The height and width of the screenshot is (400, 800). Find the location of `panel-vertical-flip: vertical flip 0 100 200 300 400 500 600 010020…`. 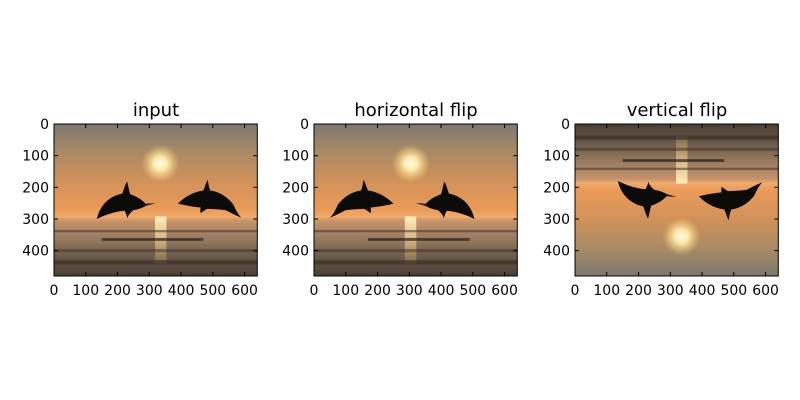

panel-vertical-flip: vertical flip 0 100 200 300 400 500 600 010020… is located at coordinates (661, 199).